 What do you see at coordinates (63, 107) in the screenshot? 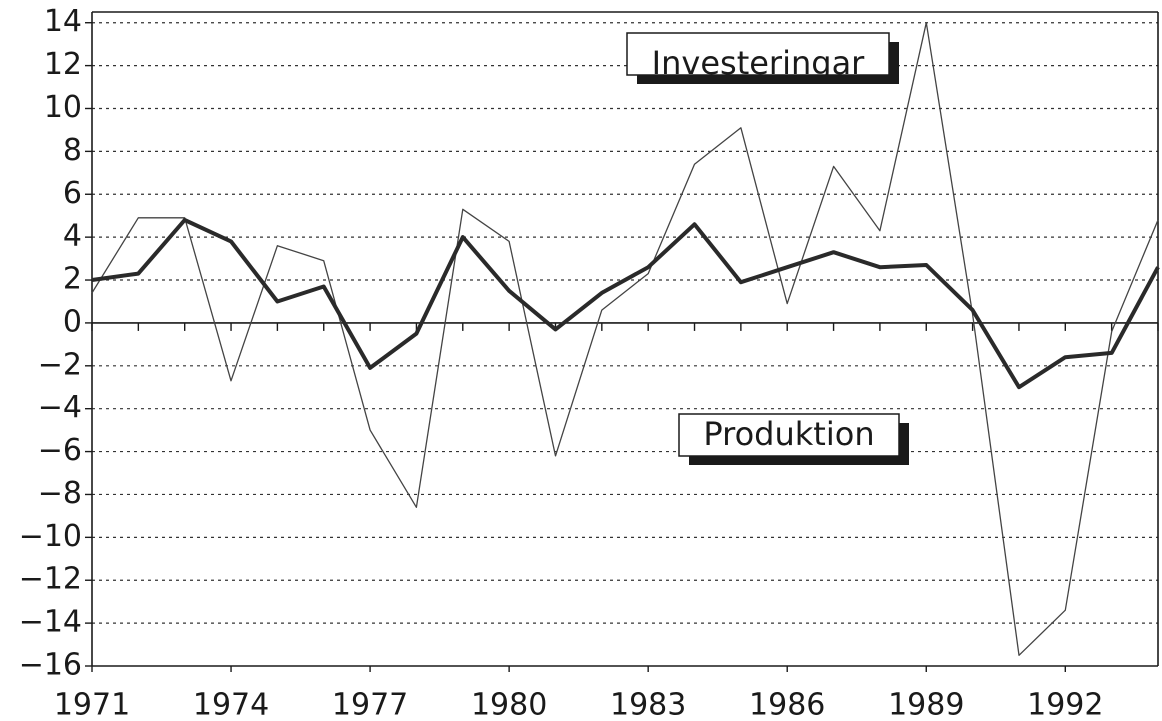
I see `y-tick-label: 10` at bounding box center [63, 107].